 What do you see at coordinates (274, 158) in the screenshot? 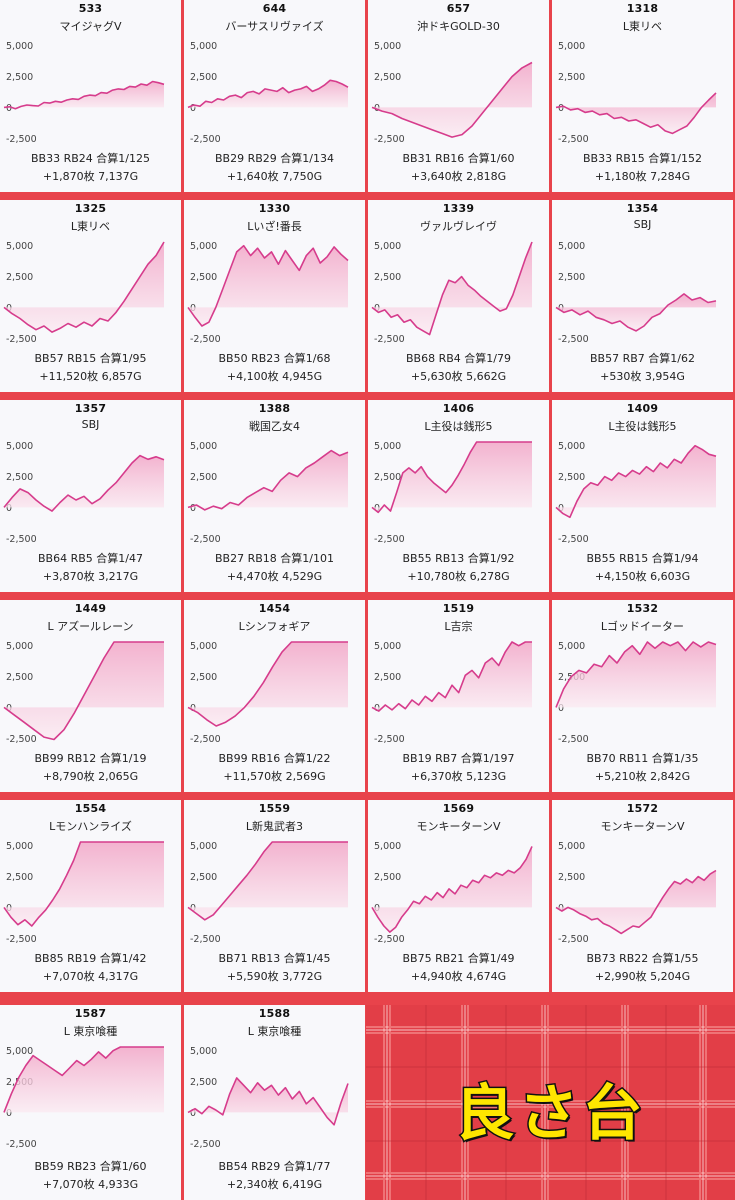
I see `bonus-stats: BB29 RB29 合算1/134` at bounding box center [274, 158].